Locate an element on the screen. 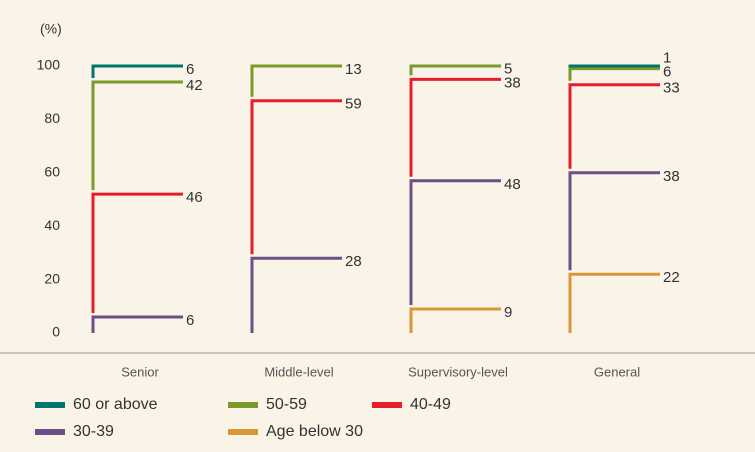 This screenshot has height=452, width=755. value-label: 28 is located at coordinates (353, 261).